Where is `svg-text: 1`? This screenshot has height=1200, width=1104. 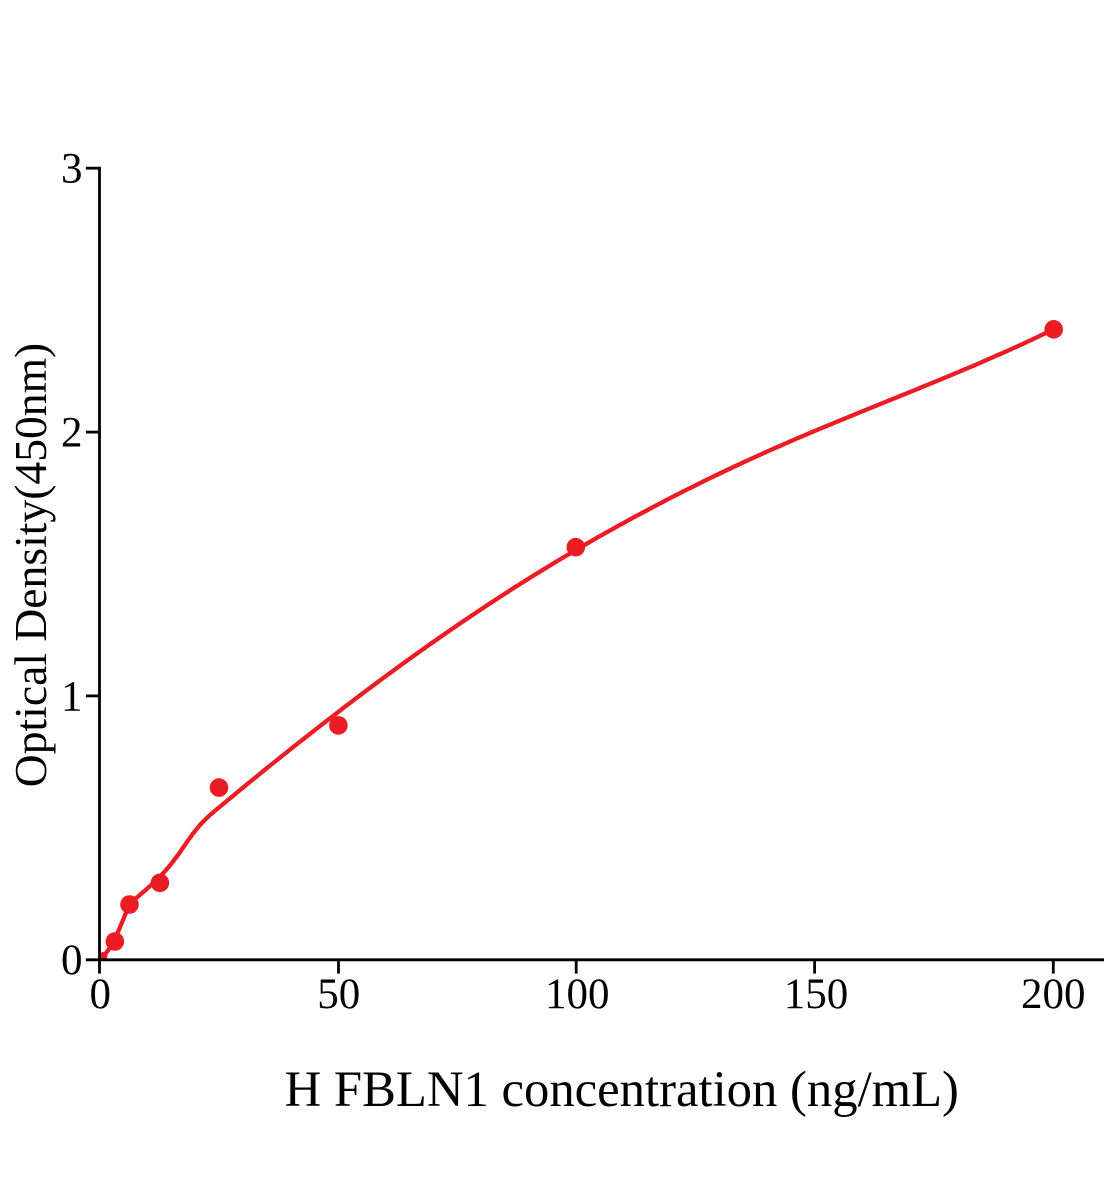
svg-text: 1 is located at coordinates (72, 696).